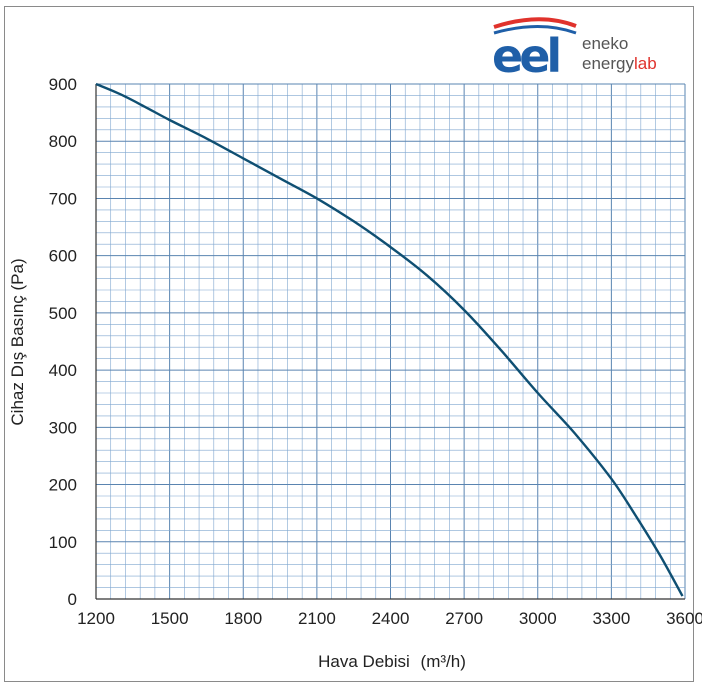 The width and height of the screenshot is (702, 690). What do you see at coordinates (96, 618) in the screenshot?
I see `x-tick-label: 1200` at bounding box center [96, 618].